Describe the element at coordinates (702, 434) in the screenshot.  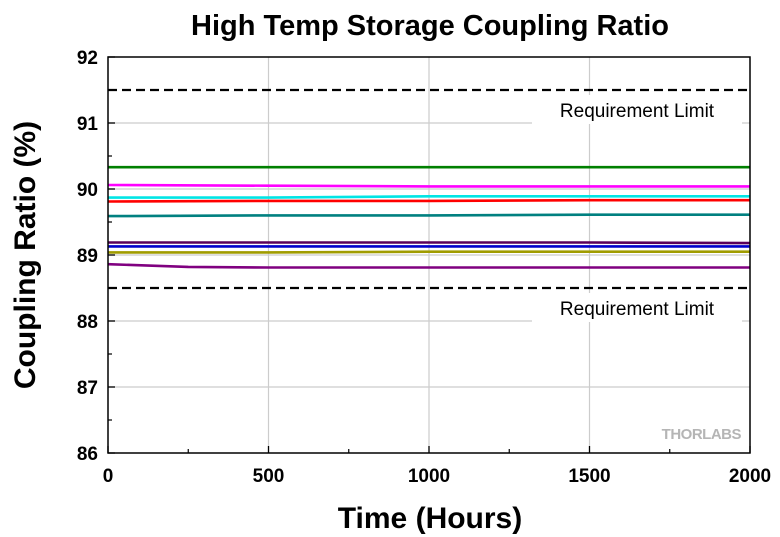
I see `thorlabs-logo: THORLABS` at that location.